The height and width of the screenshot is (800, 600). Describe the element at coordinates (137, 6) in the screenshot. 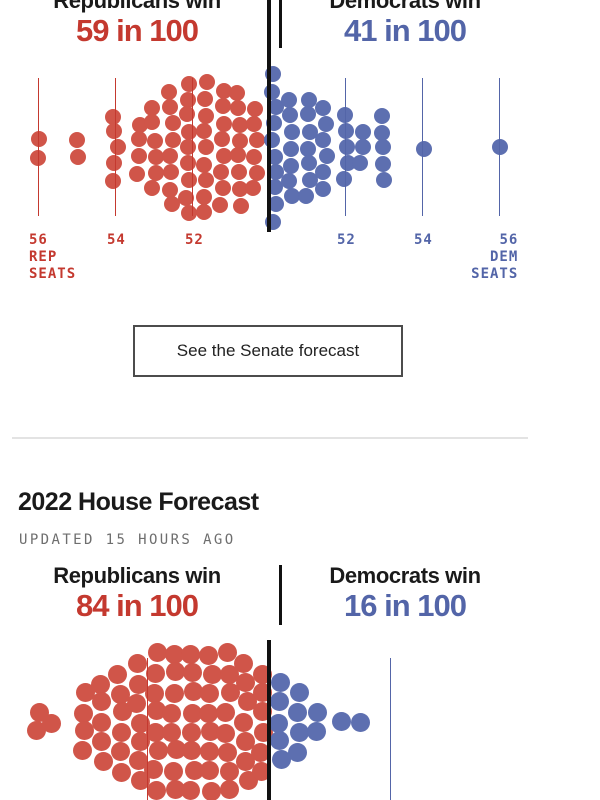

I see `senate-republican-label: Republicans win` at that location.